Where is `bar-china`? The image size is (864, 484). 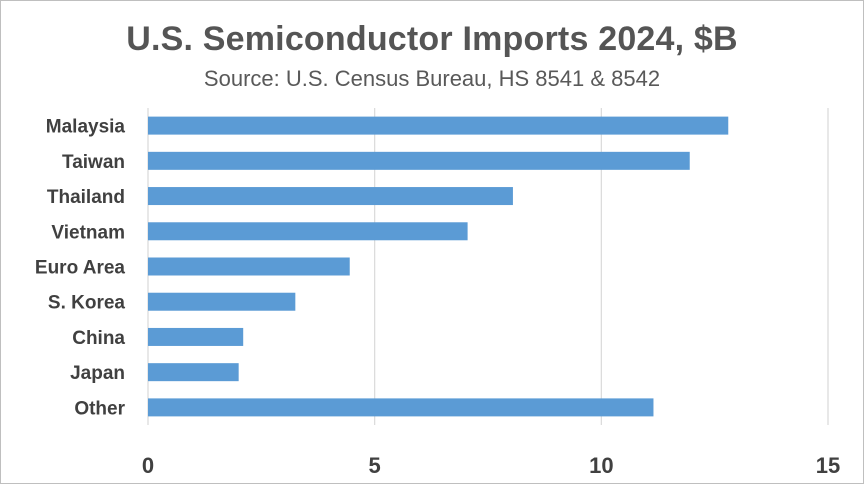 bar-china is located at coordinates (196, 336).